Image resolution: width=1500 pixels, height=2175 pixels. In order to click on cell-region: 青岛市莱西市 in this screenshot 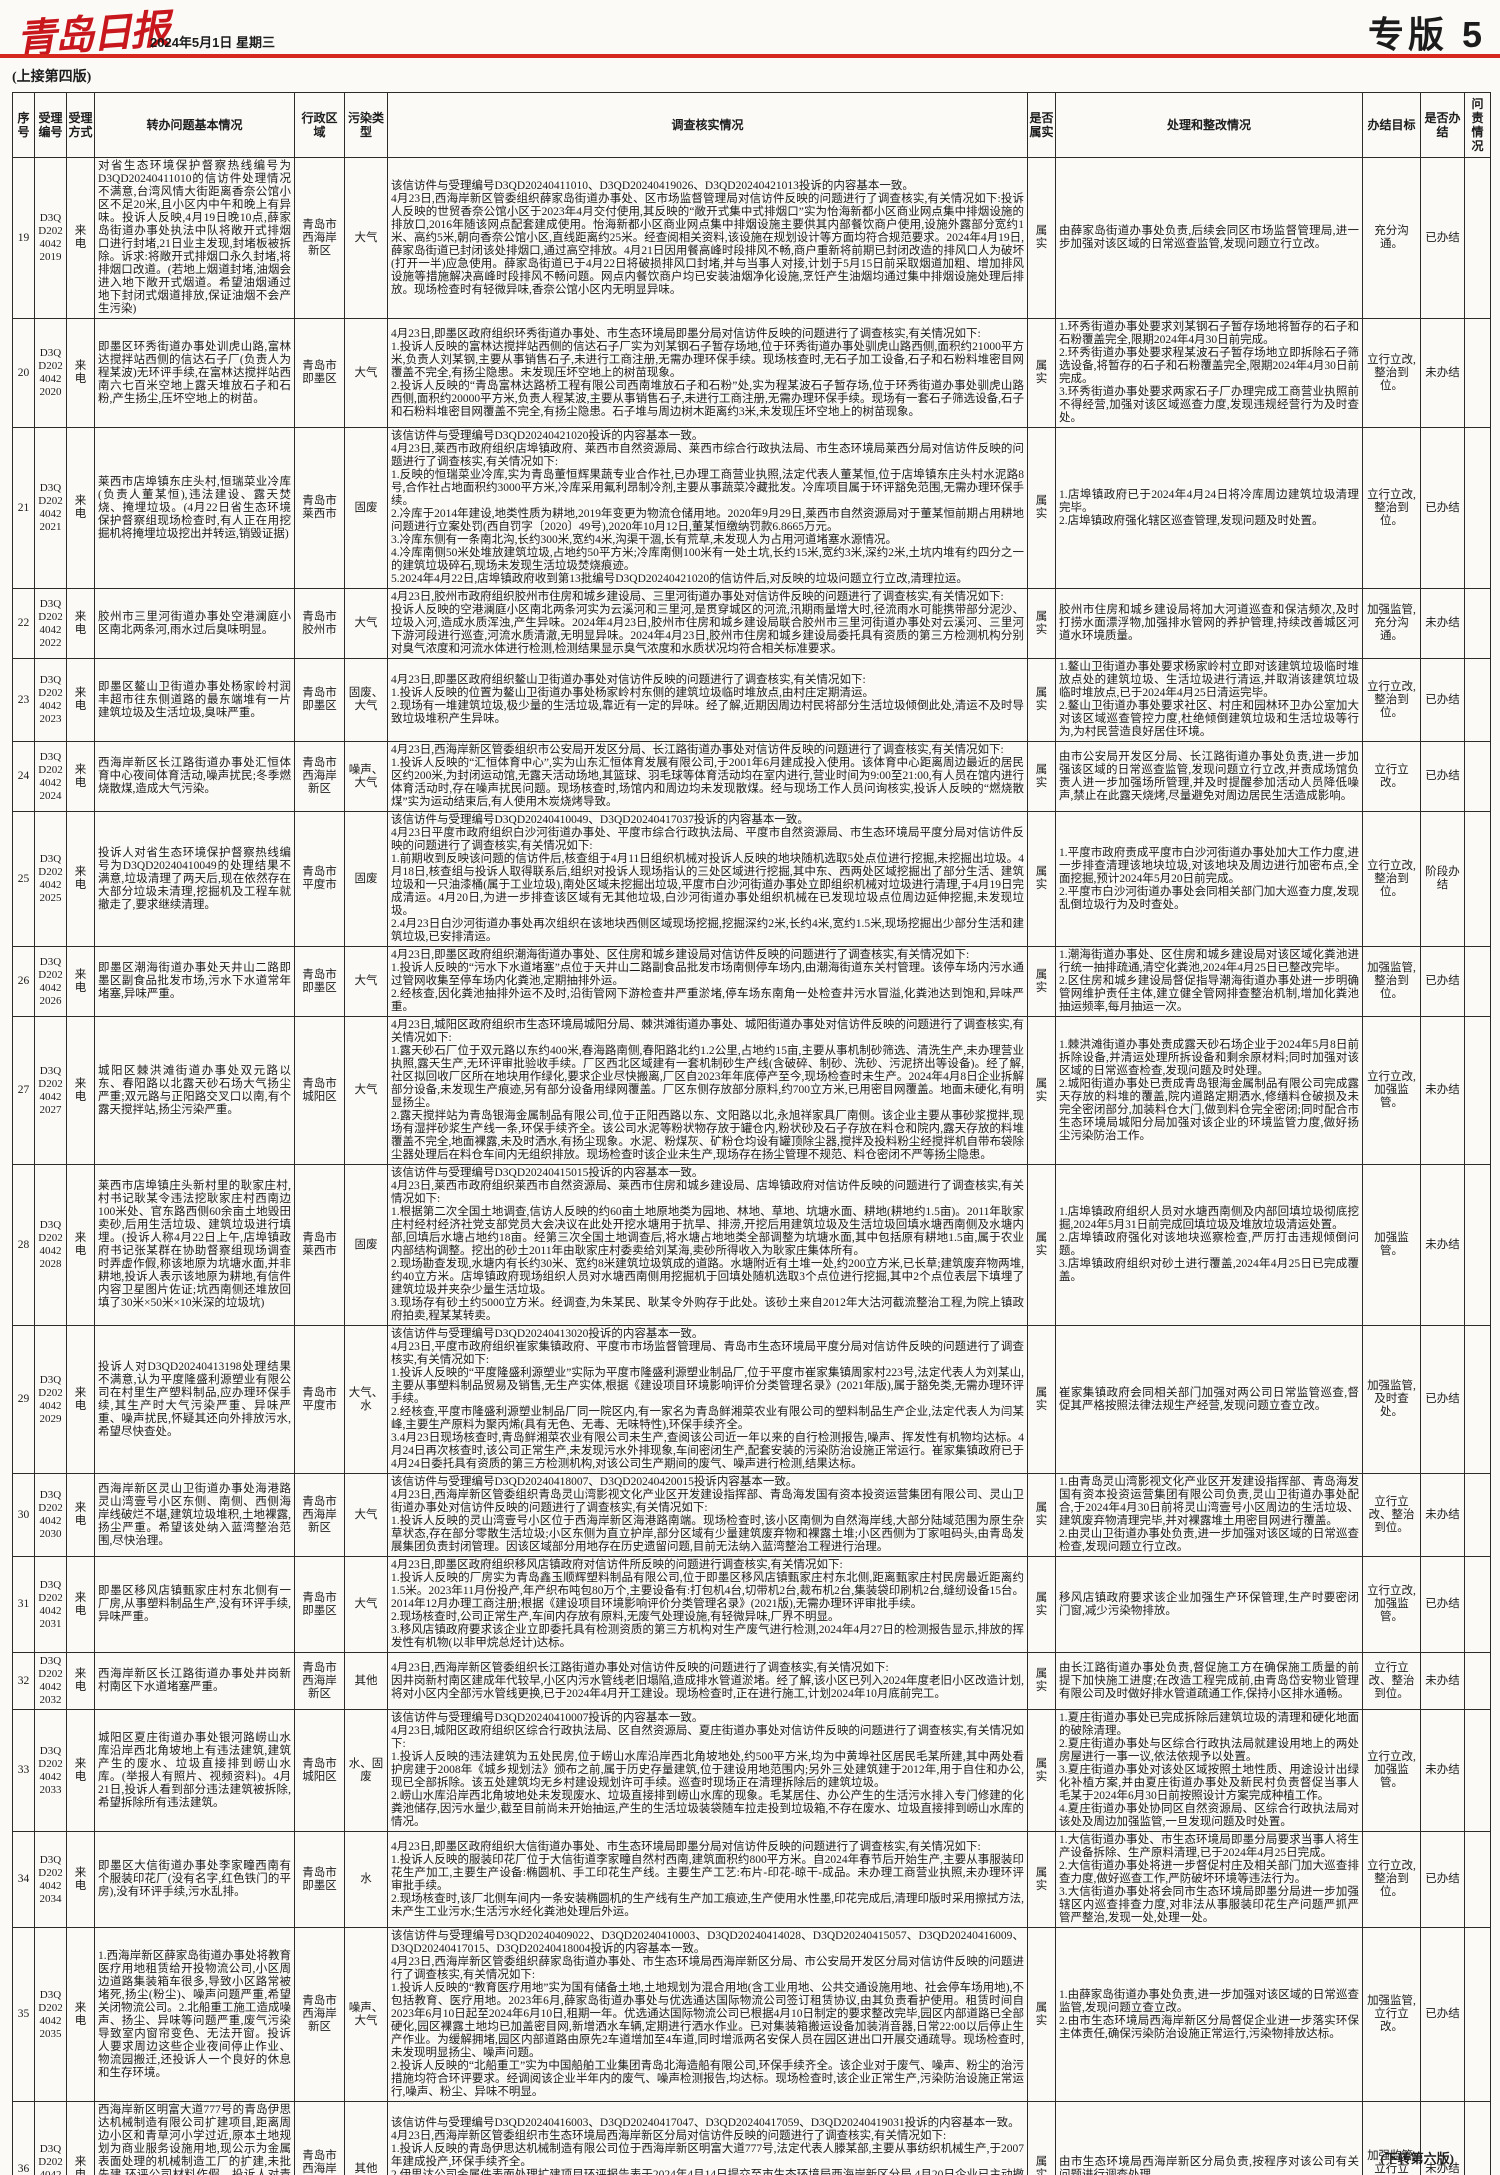, I will do `click(319, 508)`.